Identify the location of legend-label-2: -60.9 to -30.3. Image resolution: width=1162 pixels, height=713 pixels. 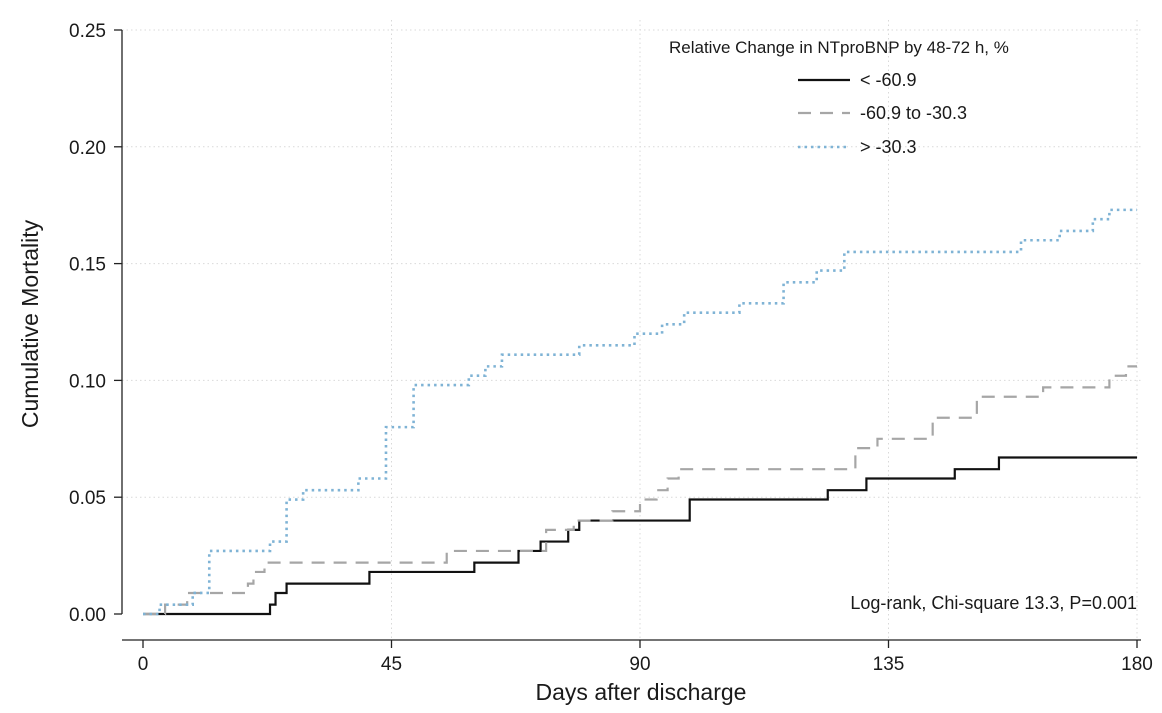
(913, 113).